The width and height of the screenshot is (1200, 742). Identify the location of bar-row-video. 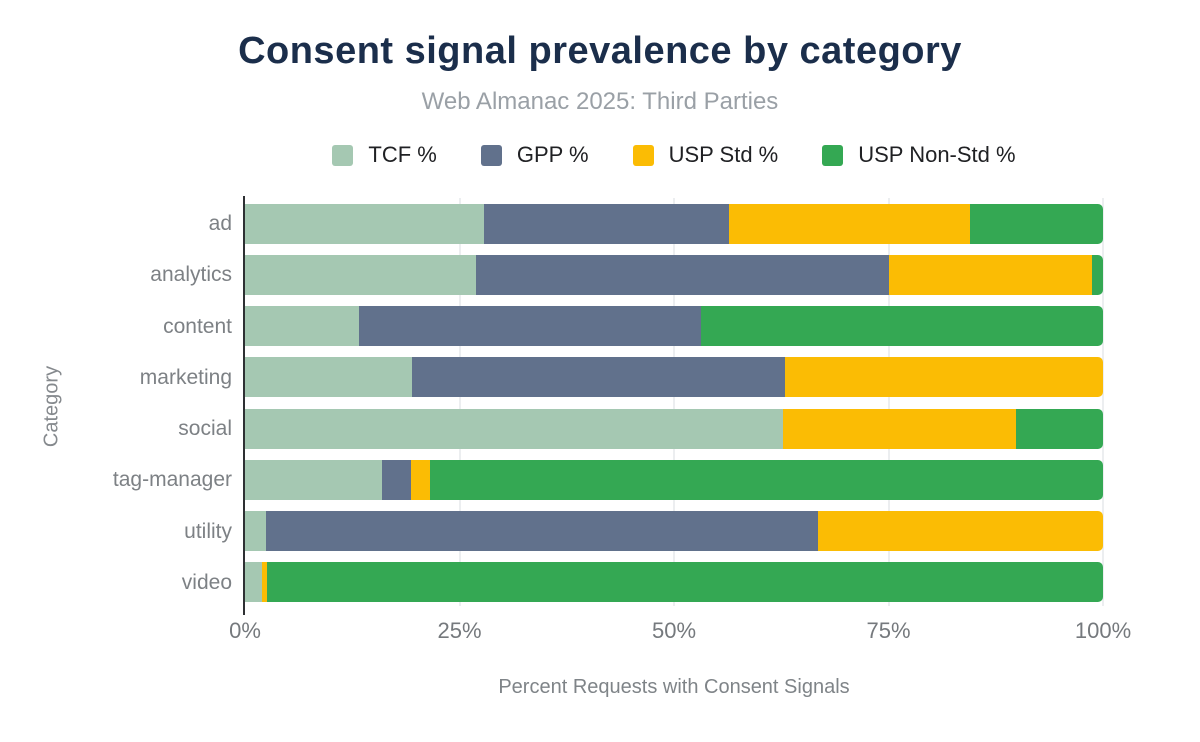
(674, 582).